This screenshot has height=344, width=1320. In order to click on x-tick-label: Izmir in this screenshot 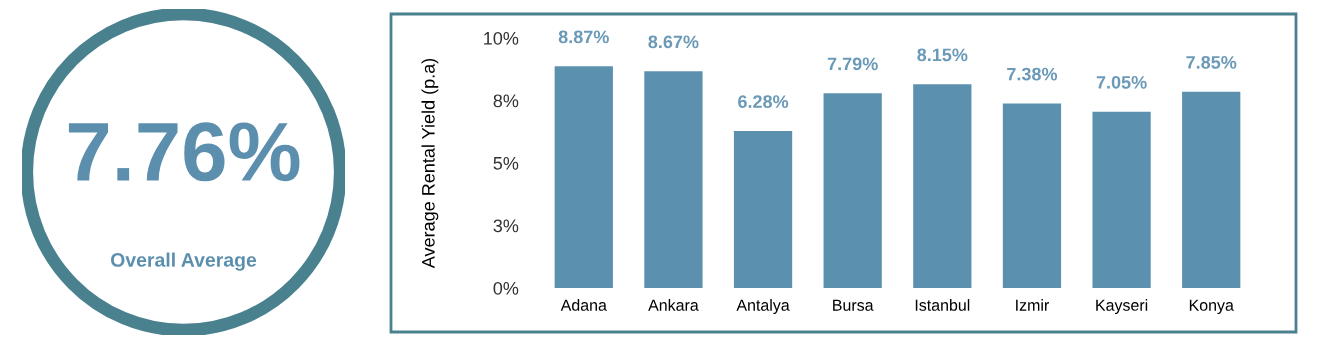, I will do `click(1032, 305)`.